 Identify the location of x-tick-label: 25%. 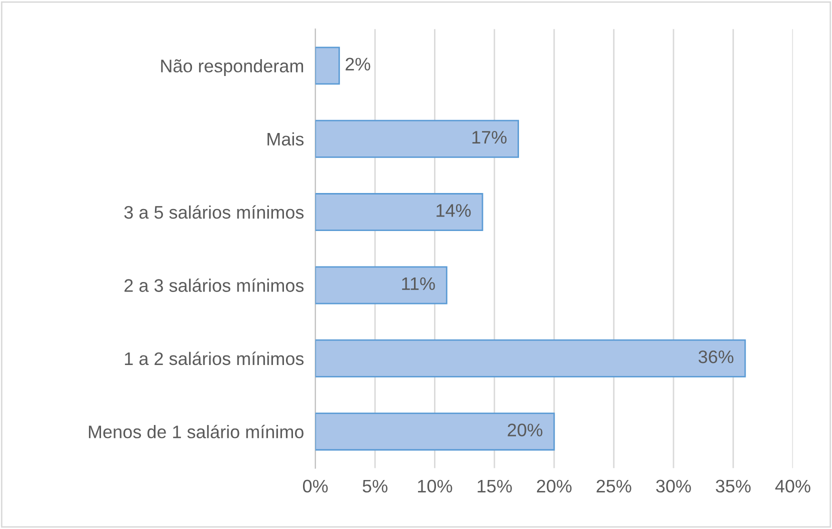
(614, 486).